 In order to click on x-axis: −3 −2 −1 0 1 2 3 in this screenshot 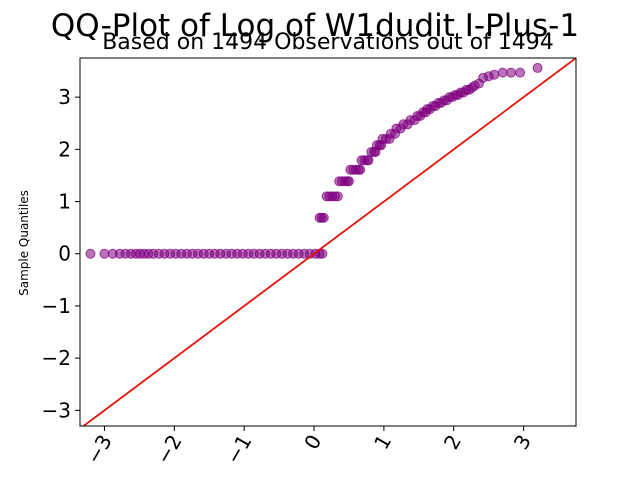, I will do `click(308, 447)`.